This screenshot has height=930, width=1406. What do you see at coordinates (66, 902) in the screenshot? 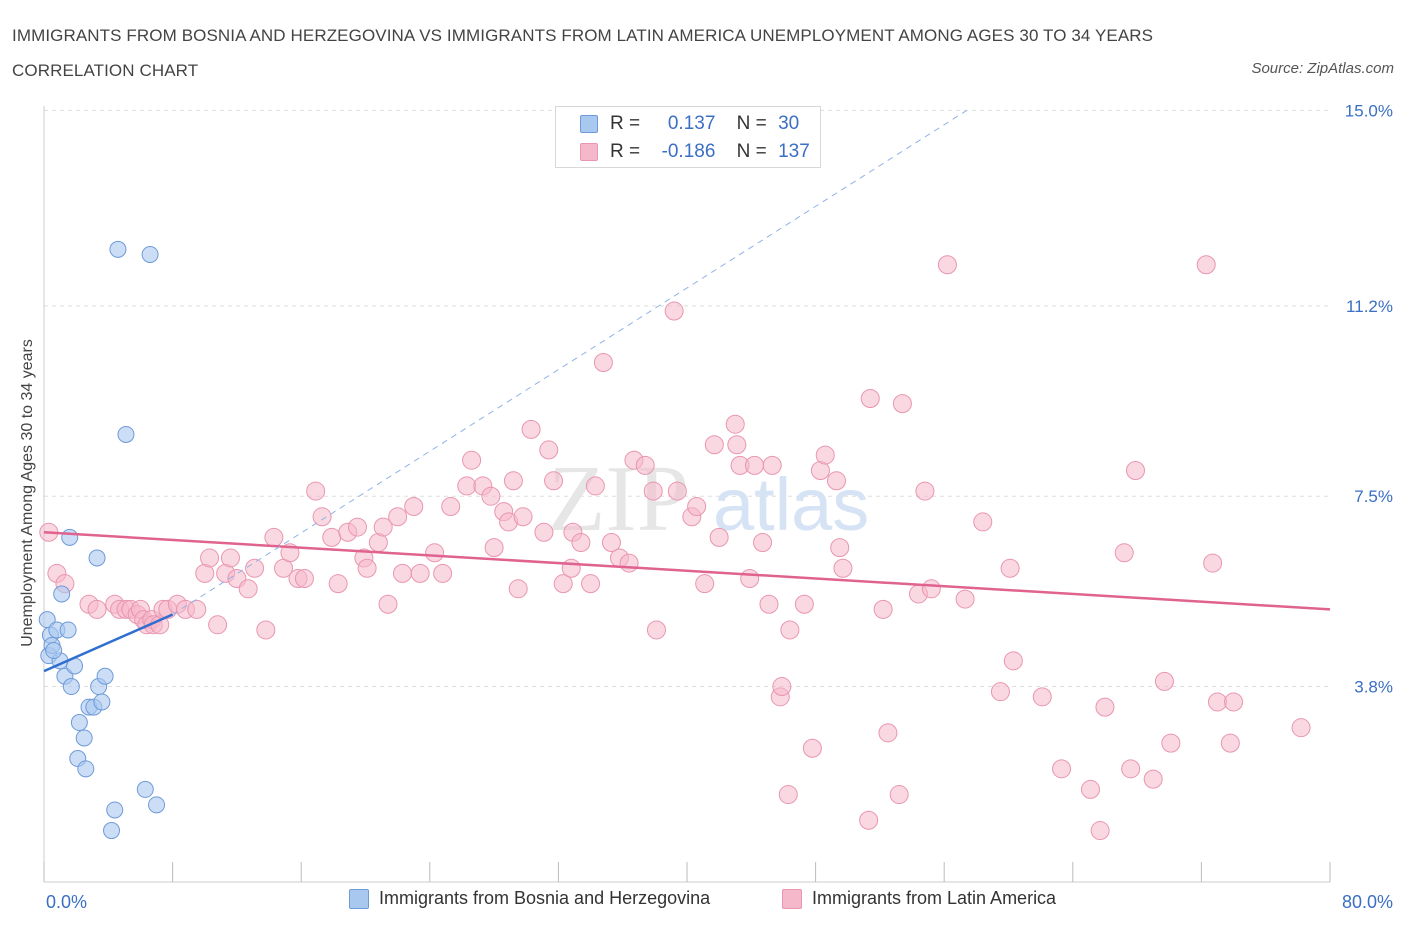
I see `x-tick-label-min: 0.0%` at bounding box center [66, 902].